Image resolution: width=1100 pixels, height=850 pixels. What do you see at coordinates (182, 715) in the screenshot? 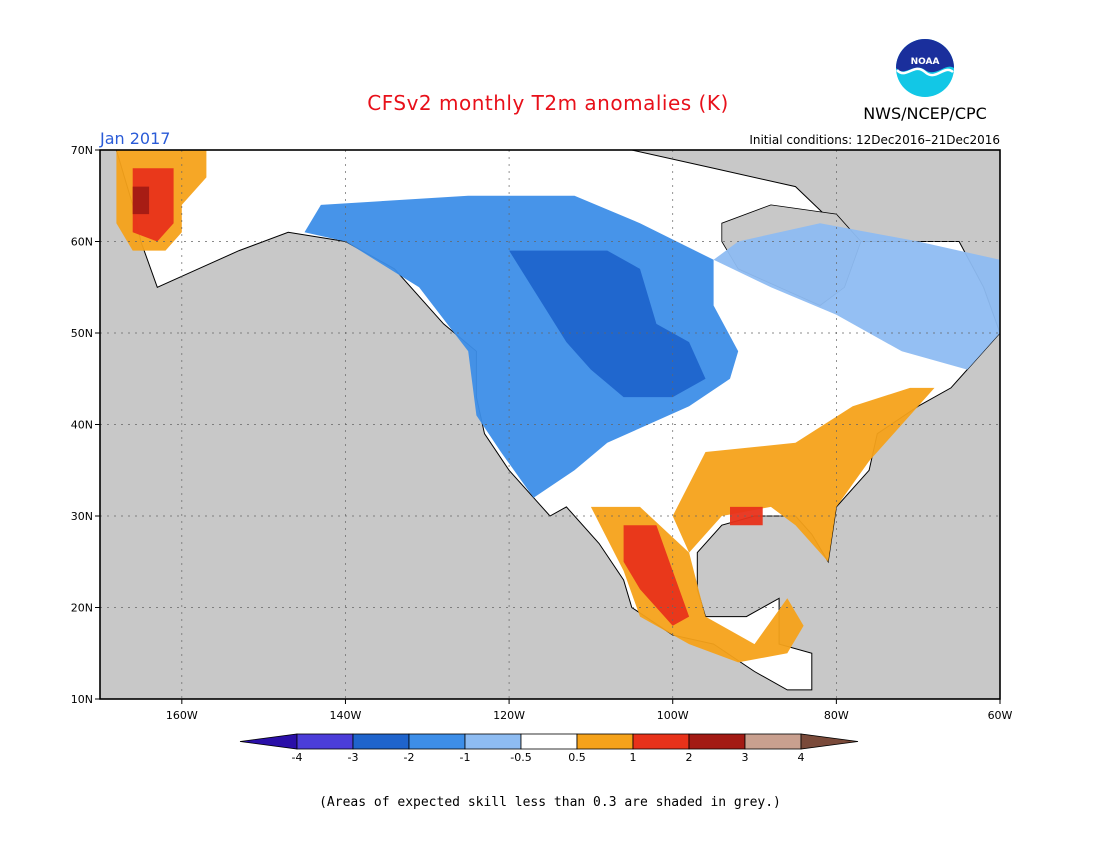
I see `lon-tick-label: 160W` at bounding box center [182, 715].